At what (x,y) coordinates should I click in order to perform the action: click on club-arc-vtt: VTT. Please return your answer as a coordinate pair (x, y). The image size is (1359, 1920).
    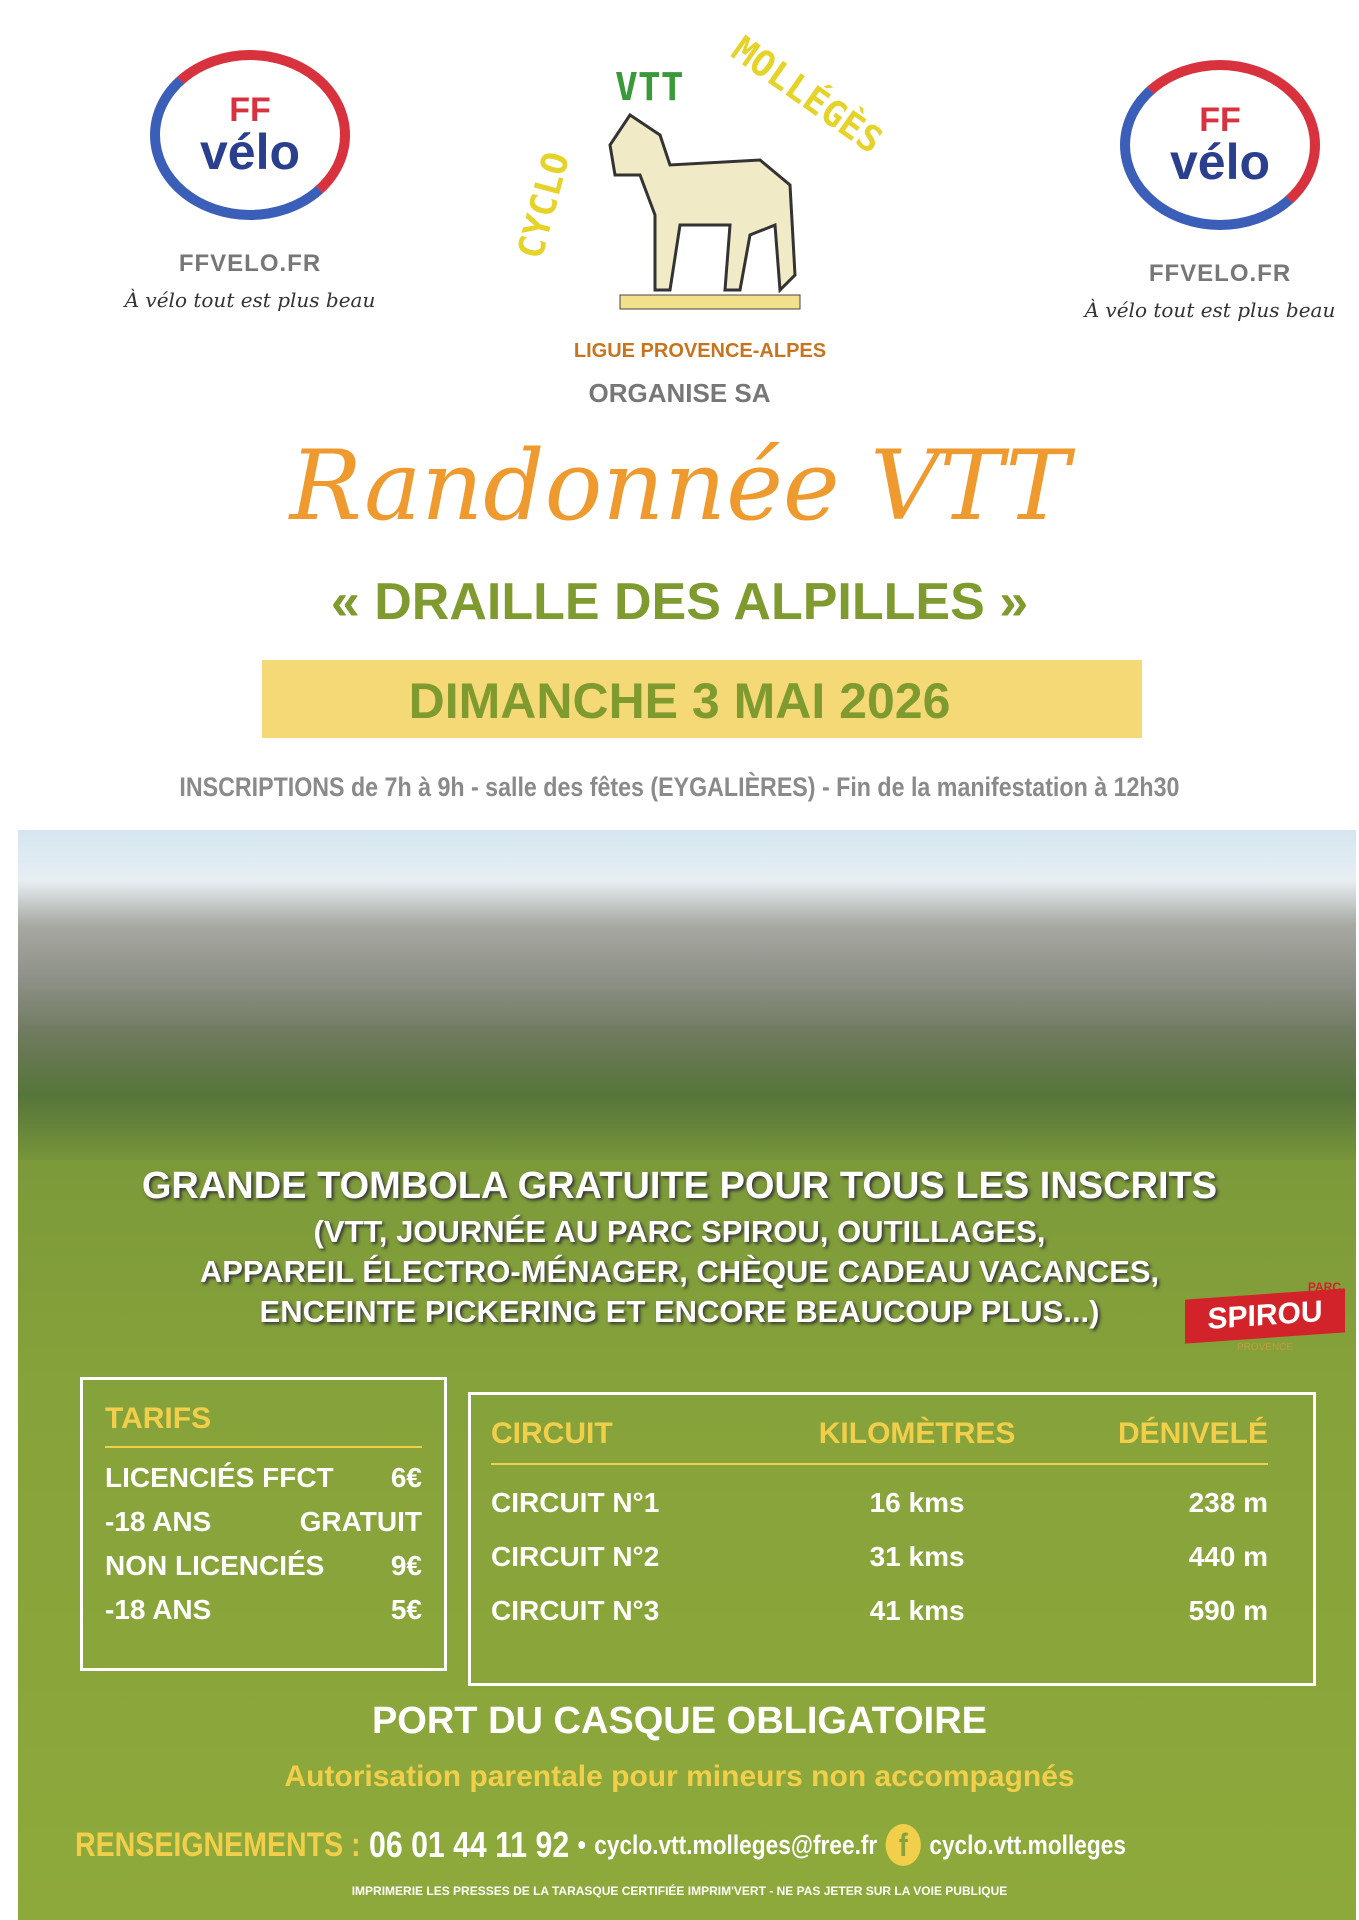
    Looking at the image, I should click on (649, 87).